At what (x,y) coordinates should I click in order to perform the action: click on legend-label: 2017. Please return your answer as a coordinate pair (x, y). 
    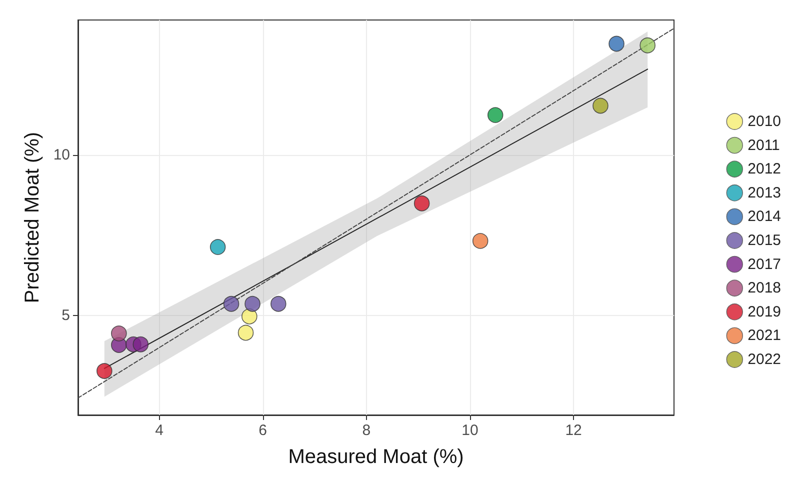
    Looking at the image, I should click on (765, 264).